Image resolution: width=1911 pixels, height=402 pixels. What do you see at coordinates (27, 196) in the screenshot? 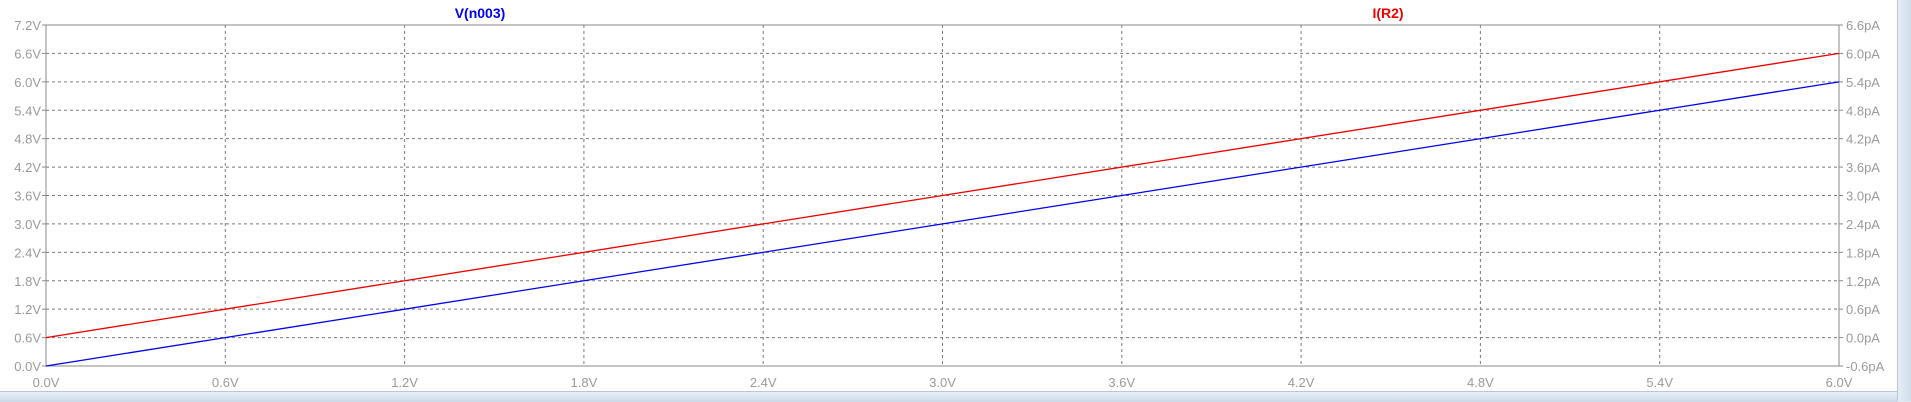
I see `y-left-tick-label: 3.6V` at bounding box center [27, 196].